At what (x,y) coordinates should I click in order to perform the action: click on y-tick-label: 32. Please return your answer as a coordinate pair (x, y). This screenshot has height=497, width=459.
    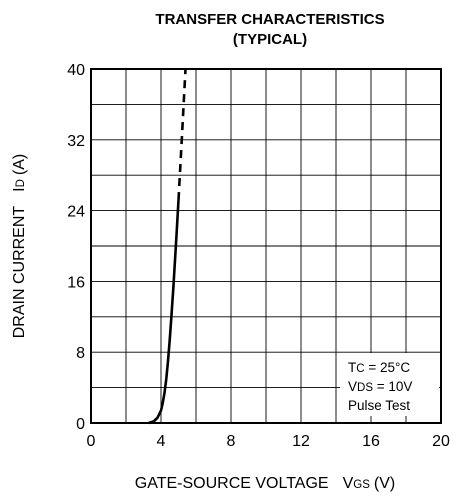
    Looking at the image, I should click on (76, 141).